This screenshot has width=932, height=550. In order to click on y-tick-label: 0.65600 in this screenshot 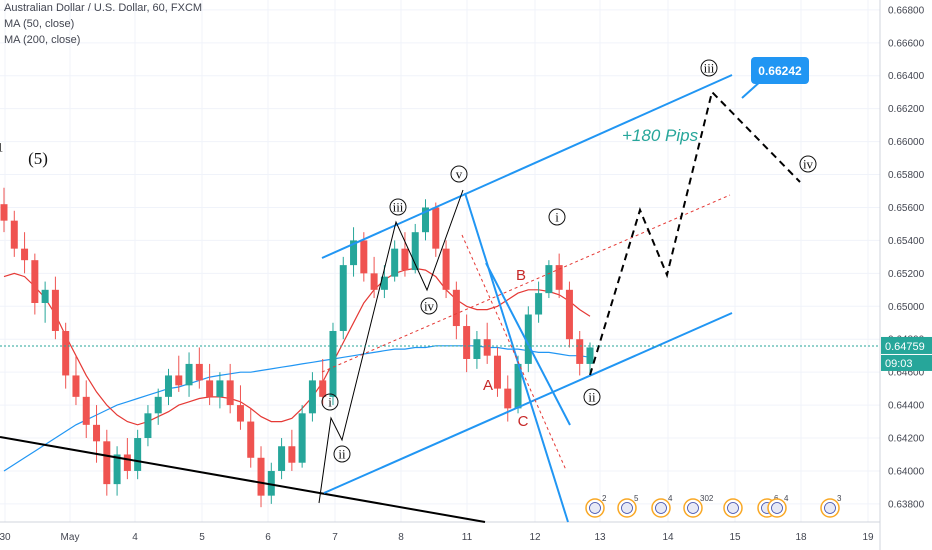, I will do `click(906, 208)`.